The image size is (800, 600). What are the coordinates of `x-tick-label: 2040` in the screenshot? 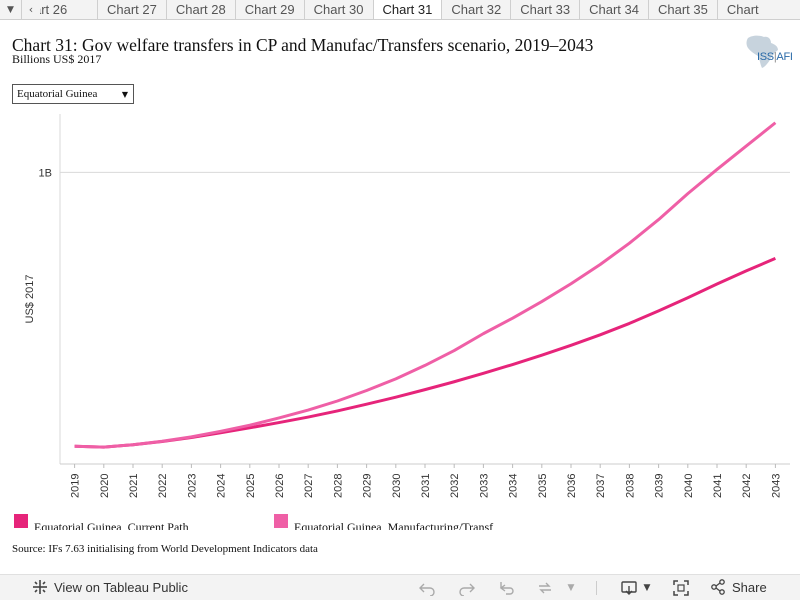 It's located at (689, 486).